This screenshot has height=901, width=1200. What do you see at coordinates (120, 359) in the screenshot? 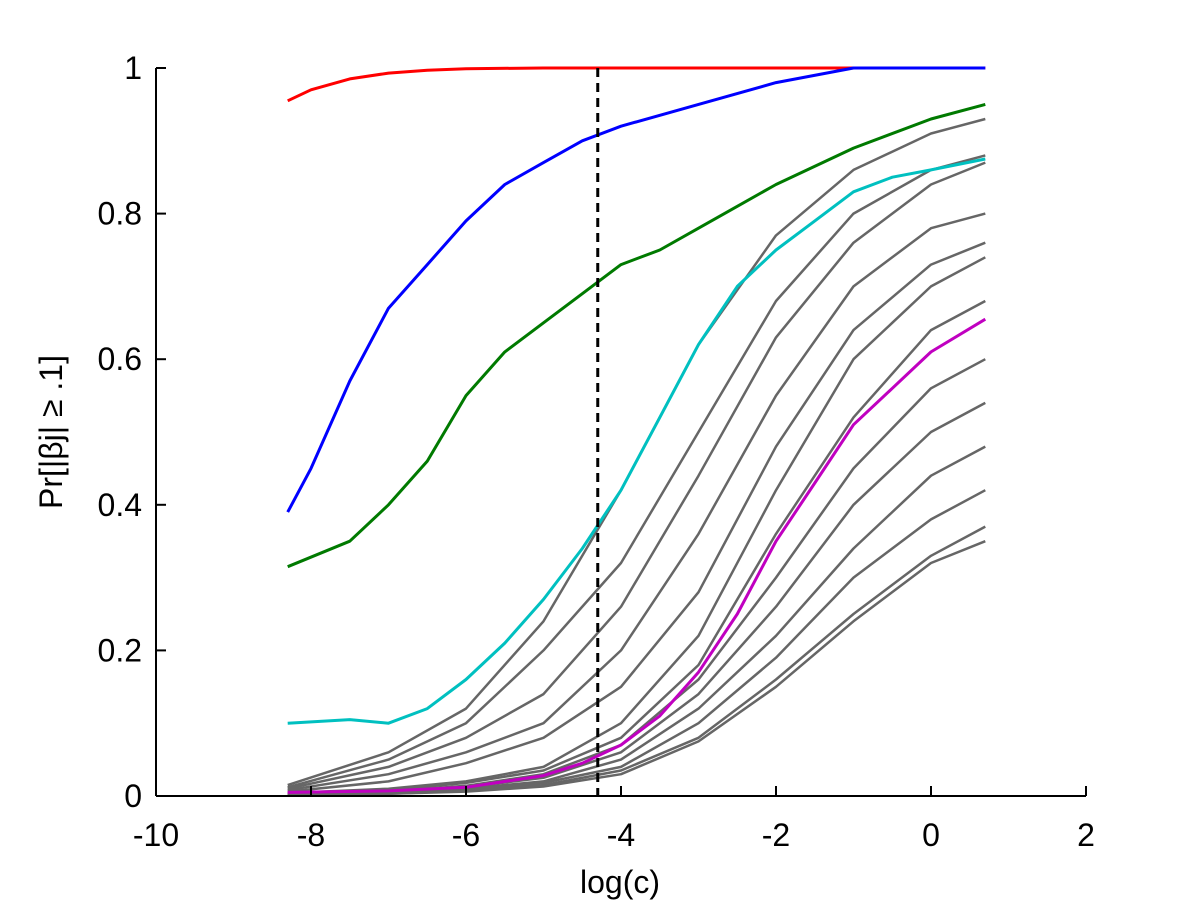
I see `y-tick-label: 0.6` at bounding box center [120, 359].